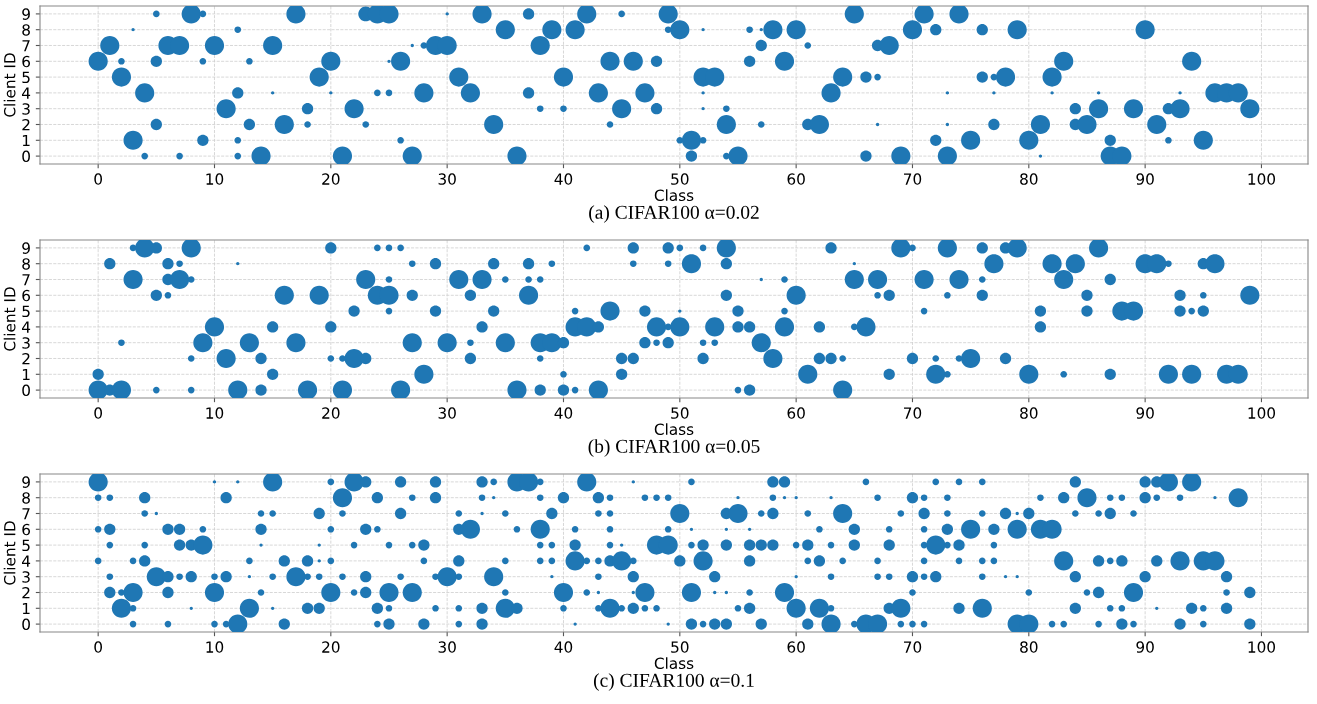 This screenshot has height=704, width=1317. I want to click on text: (c) CIFAR100 α=0.1, so click(673, 682).